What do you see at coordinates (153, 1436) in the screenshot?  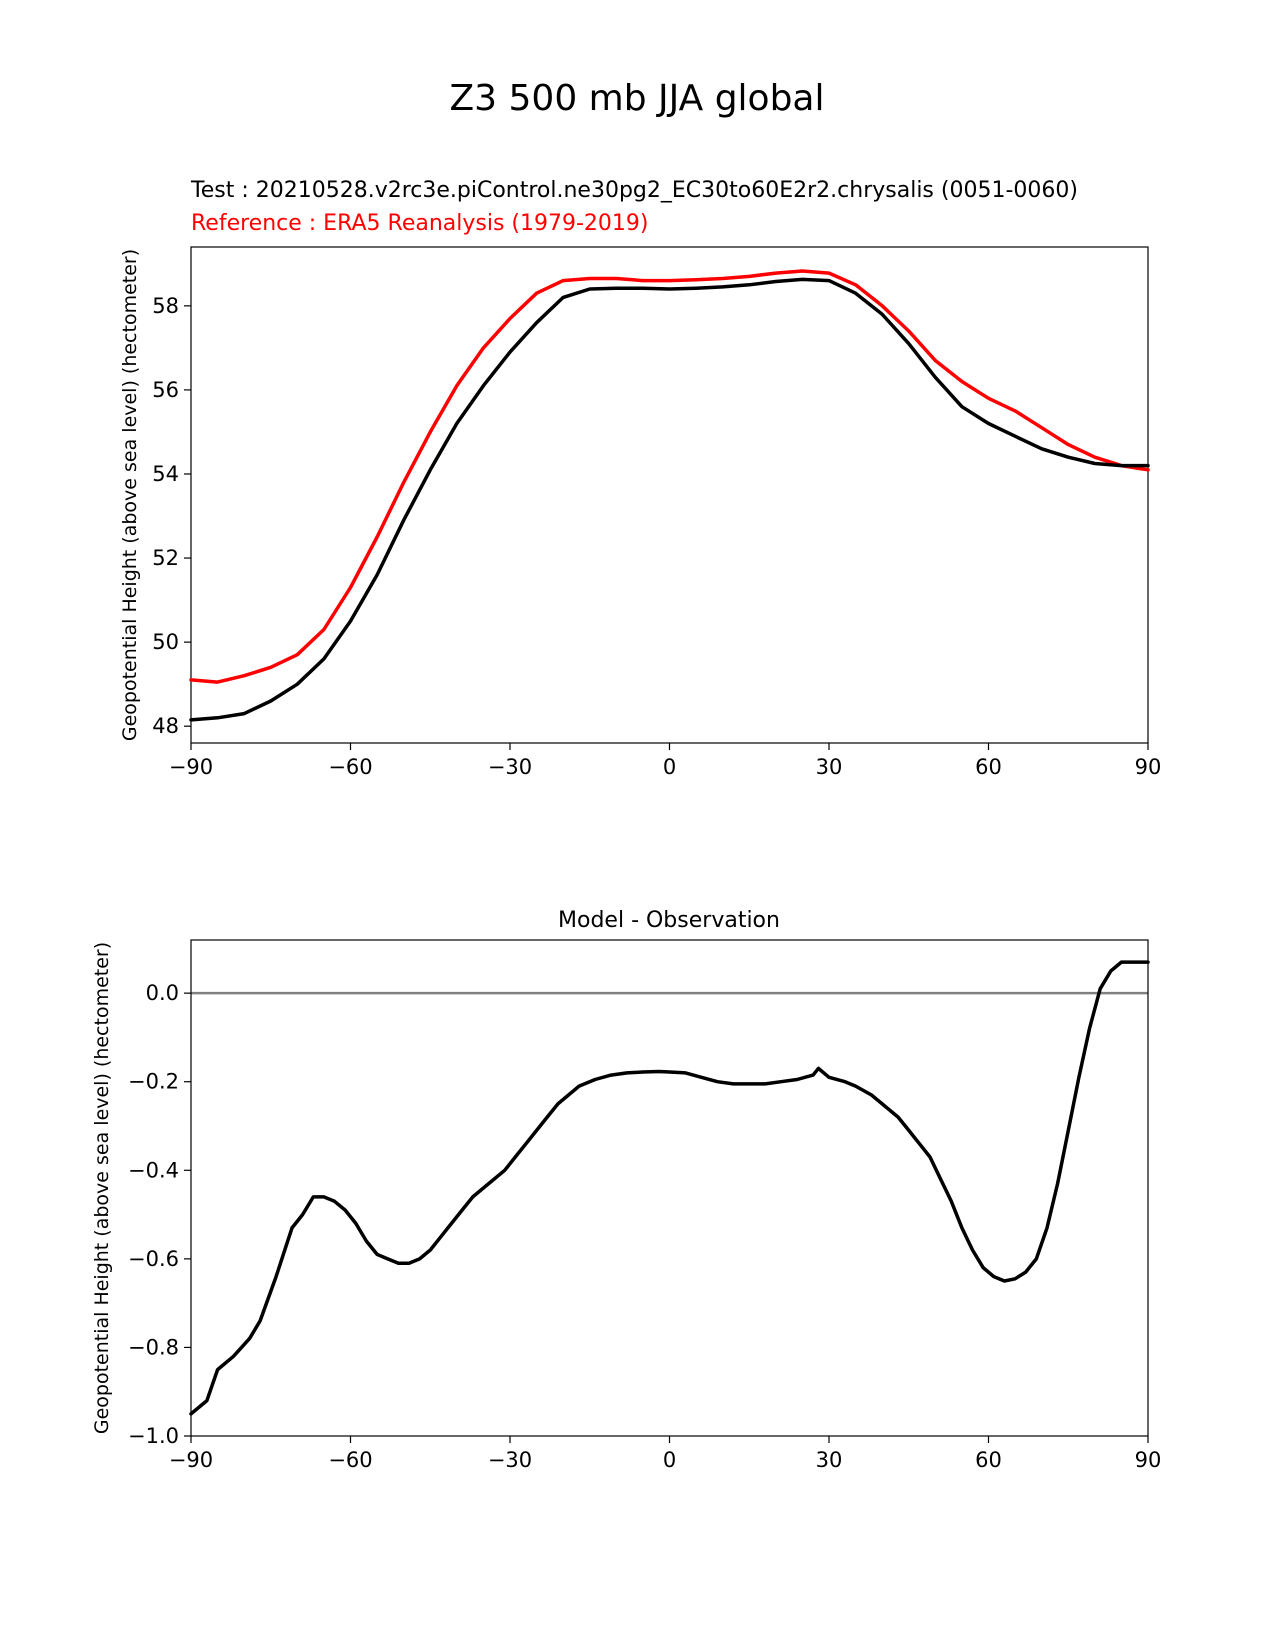 I see `y-tick-label: −1.0` at bounding box center [153, 1436].